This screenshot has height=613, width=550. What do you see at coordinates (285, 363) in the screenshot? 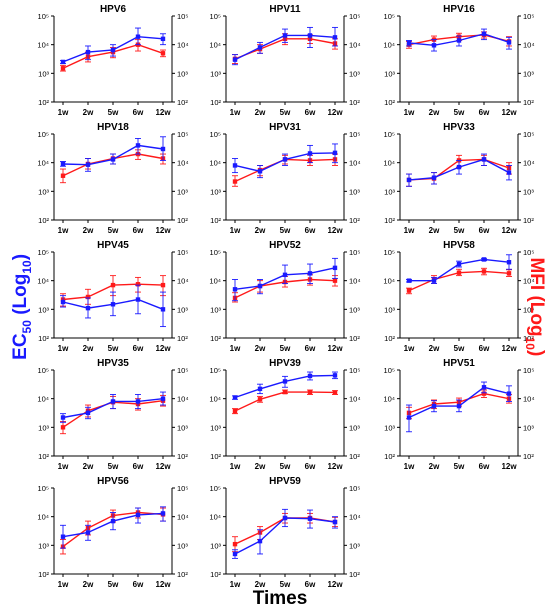
I see `panel-title: HPV39` at bounding box center [285, 363].